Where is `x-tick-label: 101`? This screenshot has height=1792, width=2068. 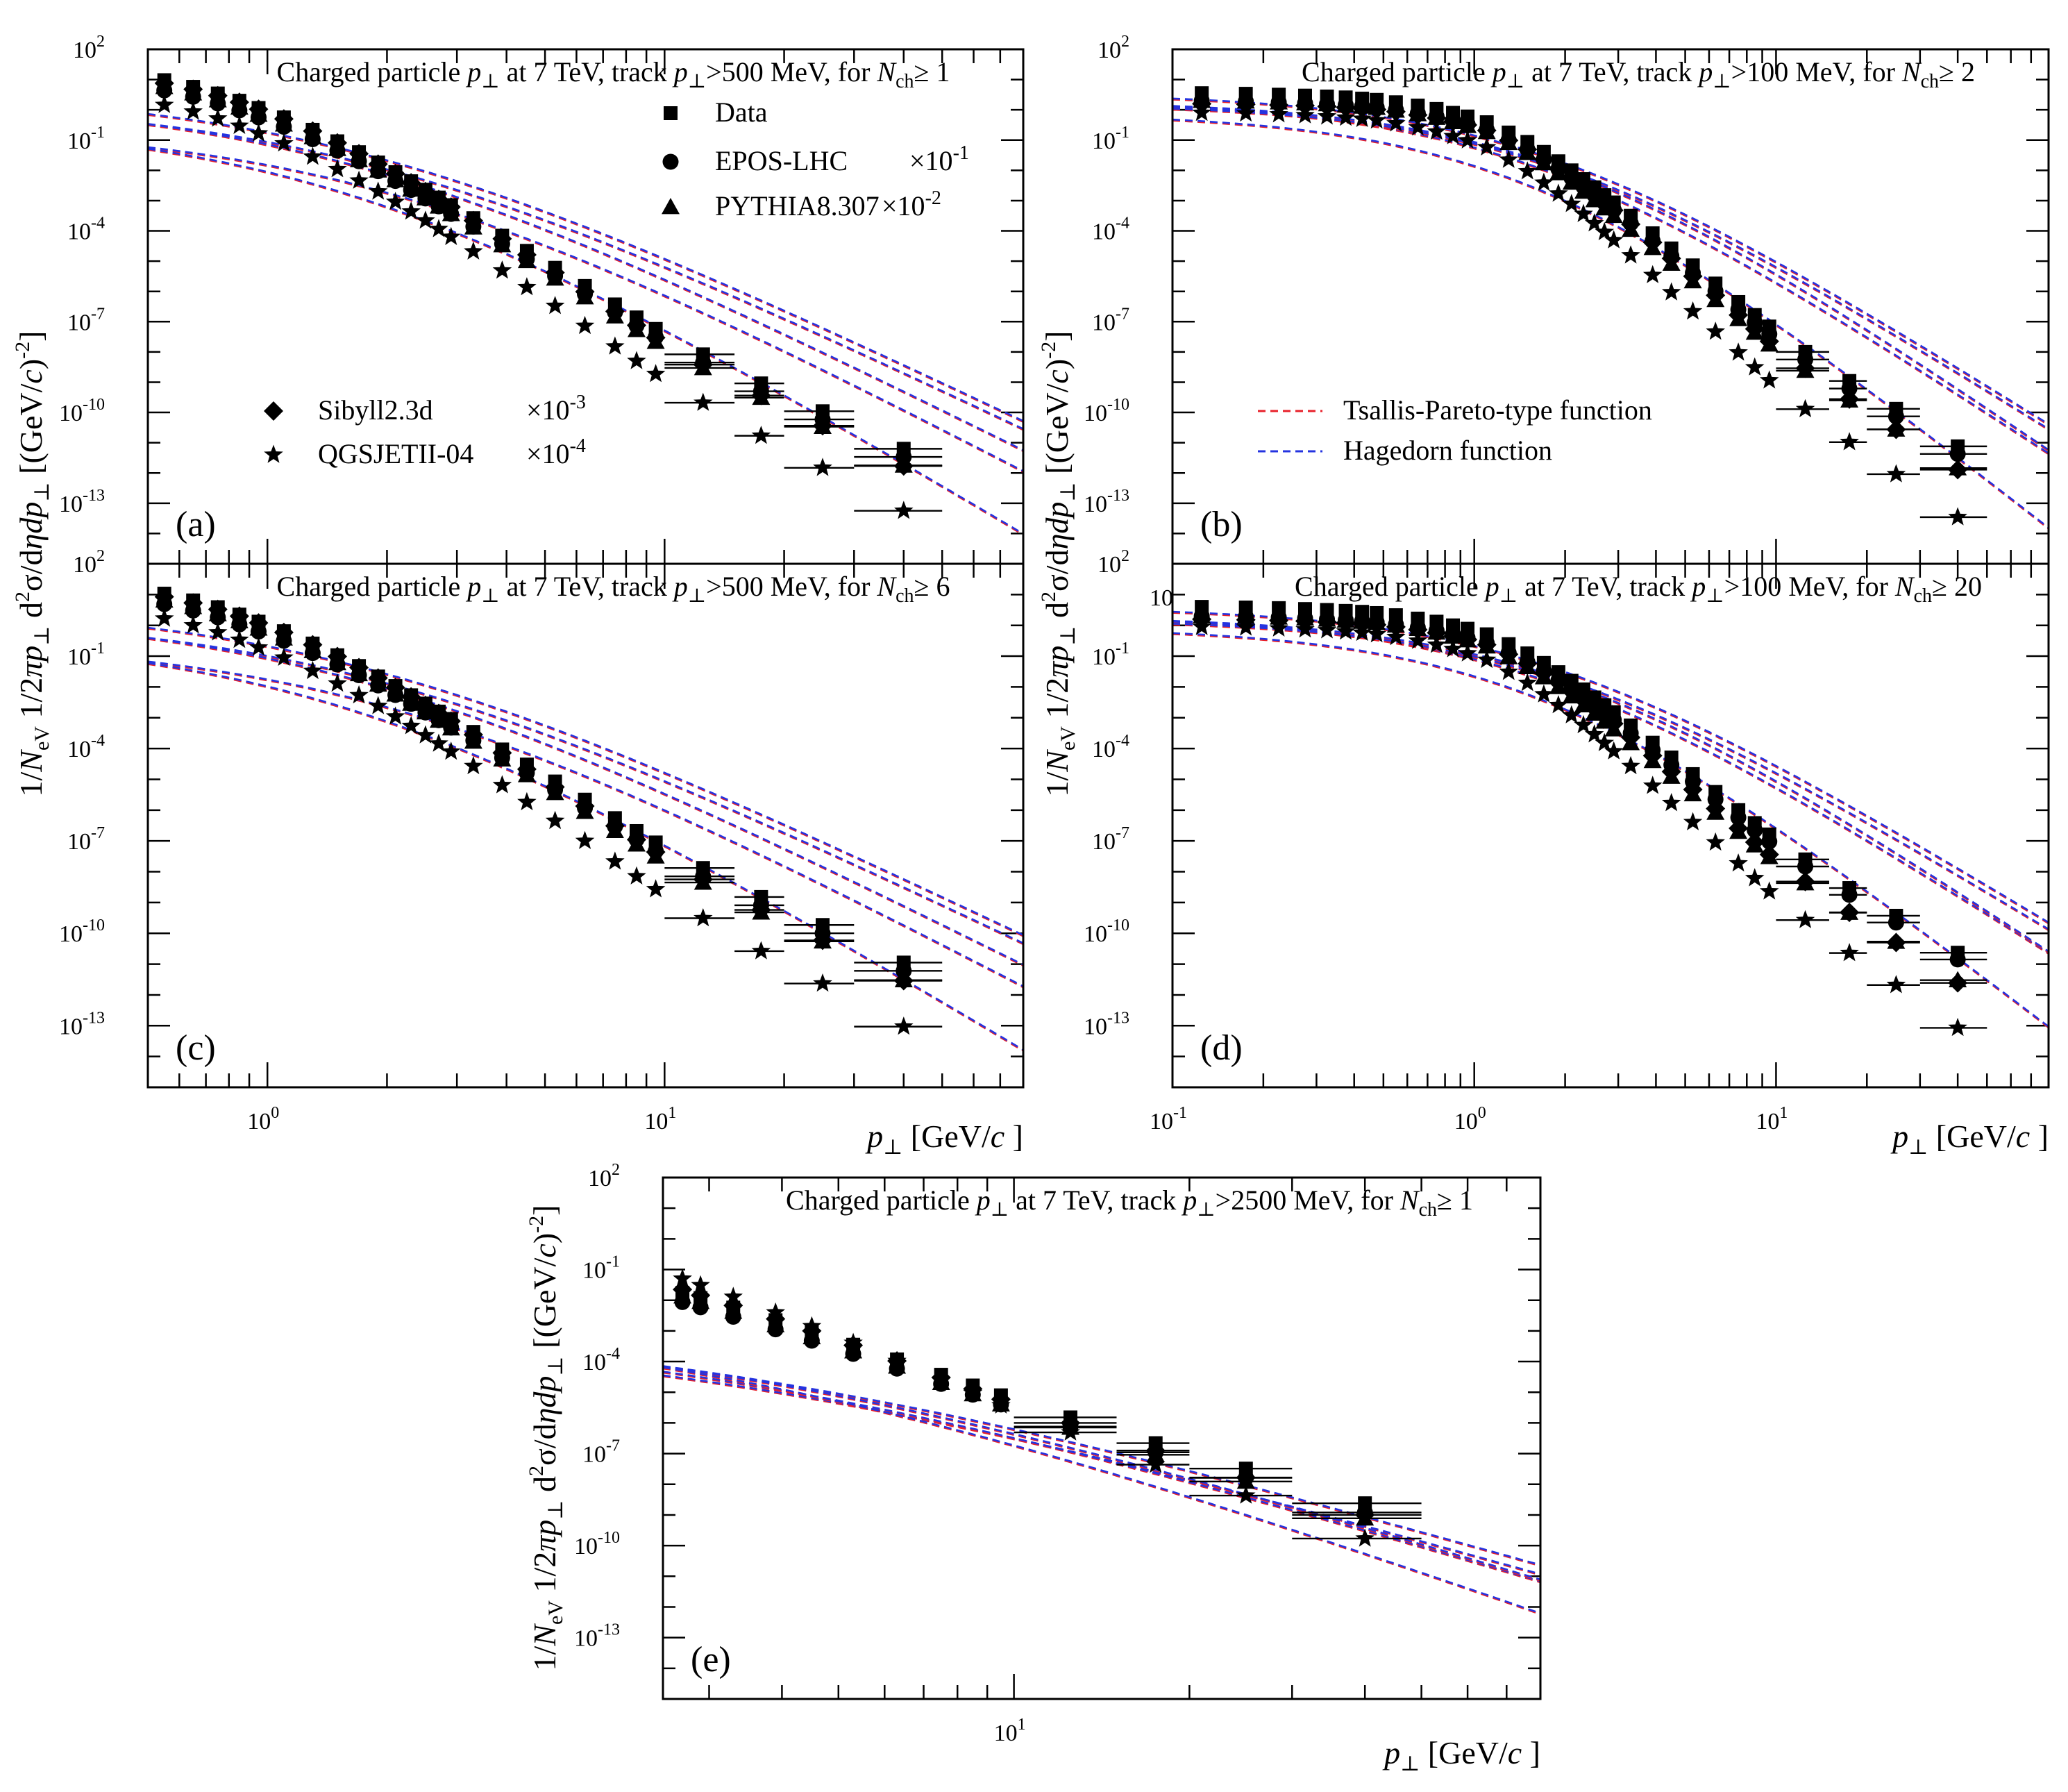
x-tick-label: 101 is located at coordinates (1010, 1731).